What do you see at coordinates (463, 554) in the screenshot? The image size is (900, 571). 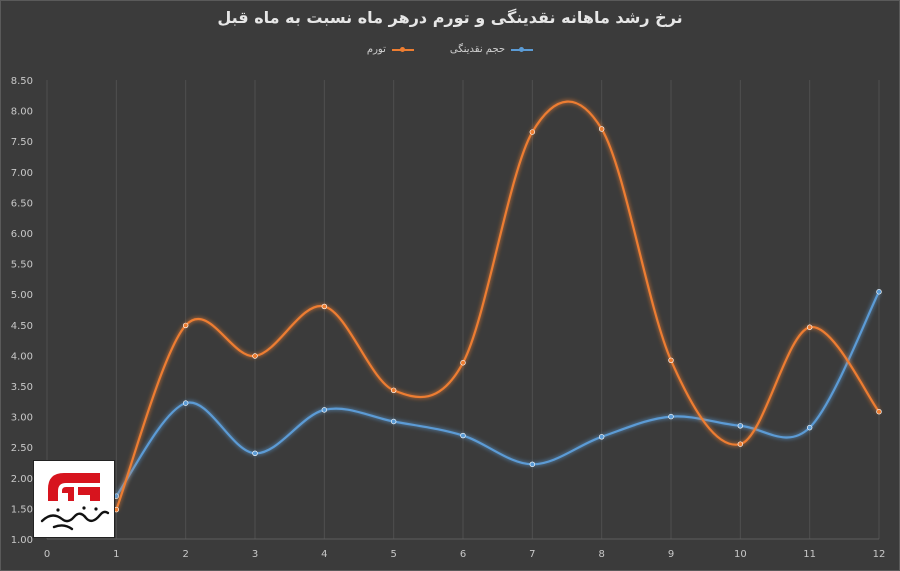 I see `x-tick-label-6: 6` at bounding box center [463, 554].